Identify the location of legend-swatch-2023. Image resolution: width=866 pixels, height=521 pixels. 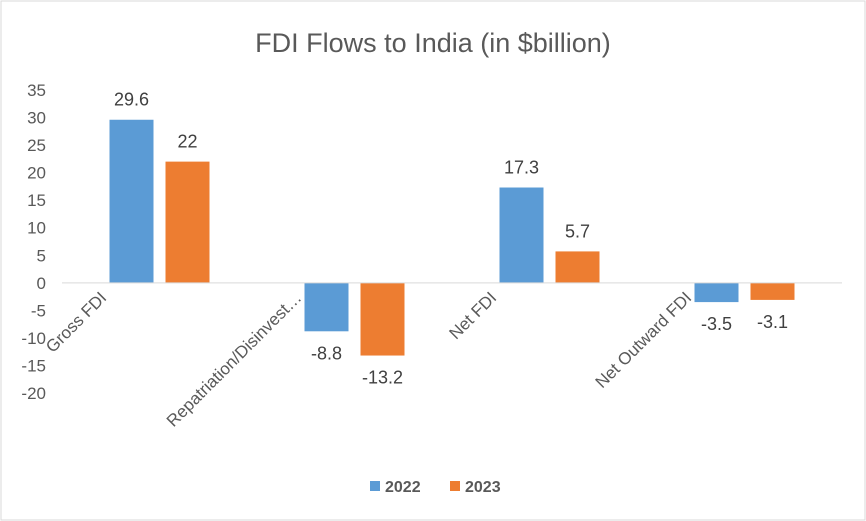
(455, 486).